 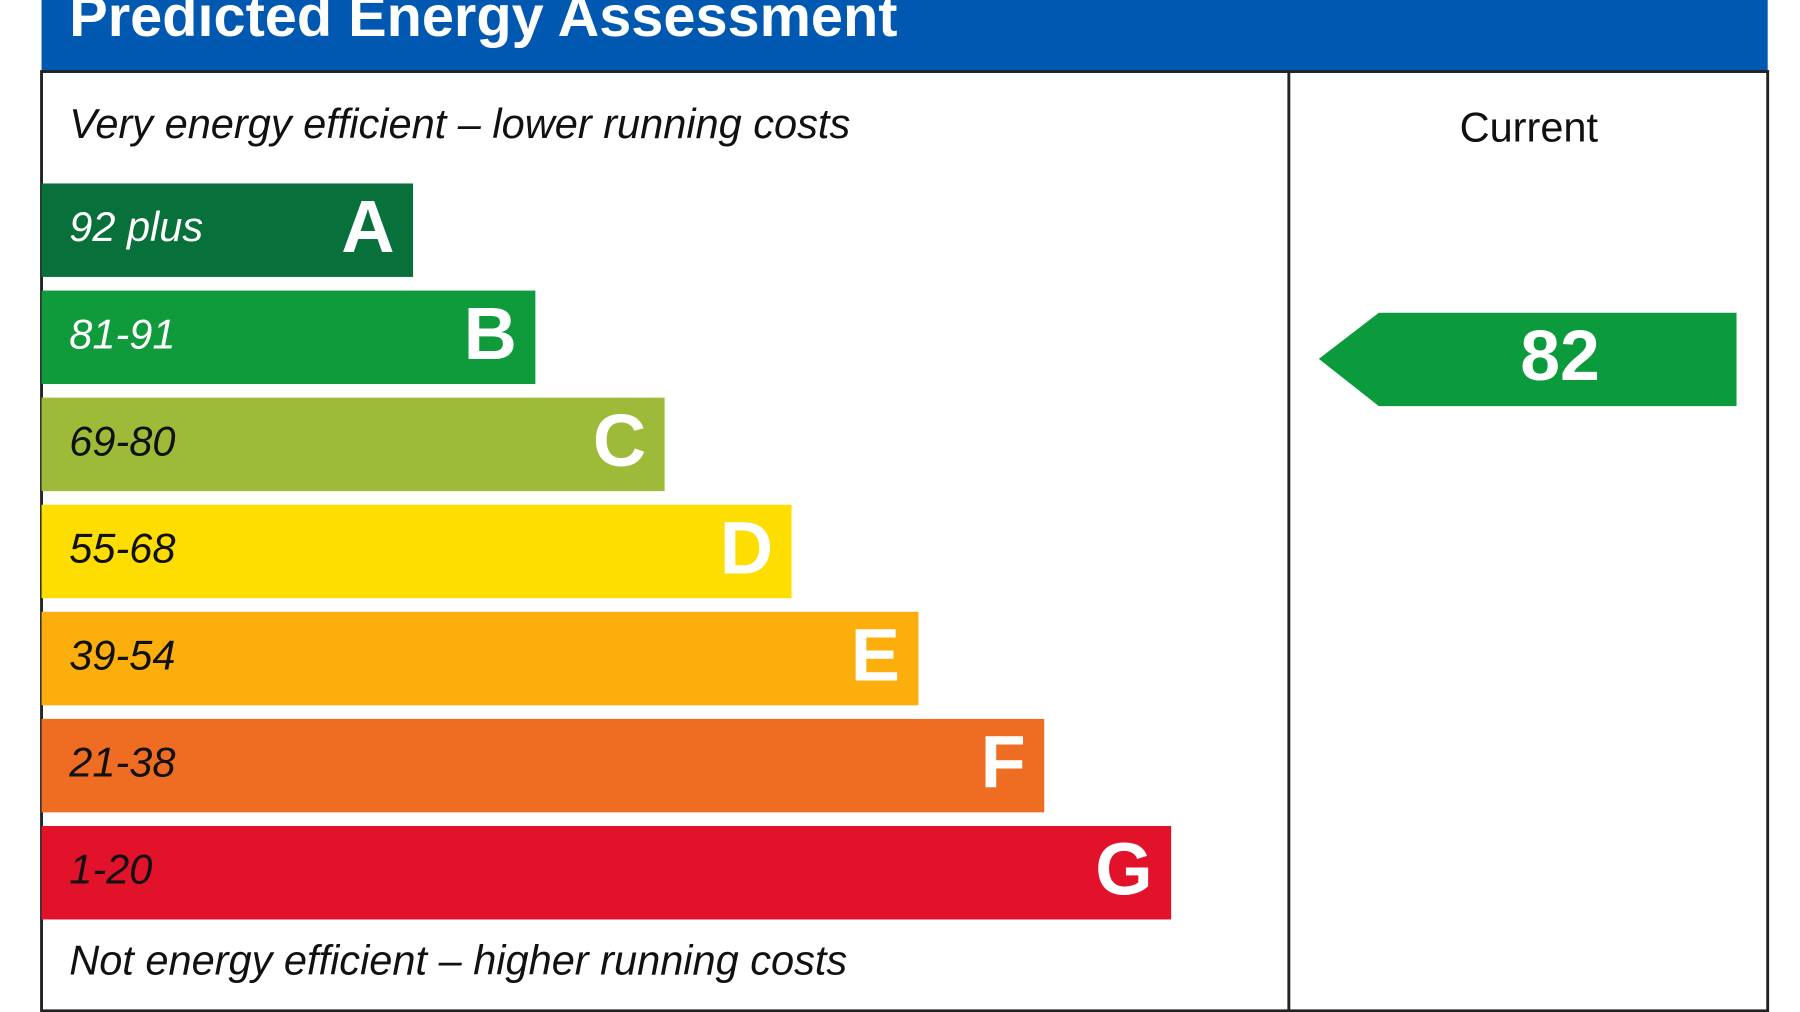 I want to click on band-letter: F, so click(x=1003, y=761).